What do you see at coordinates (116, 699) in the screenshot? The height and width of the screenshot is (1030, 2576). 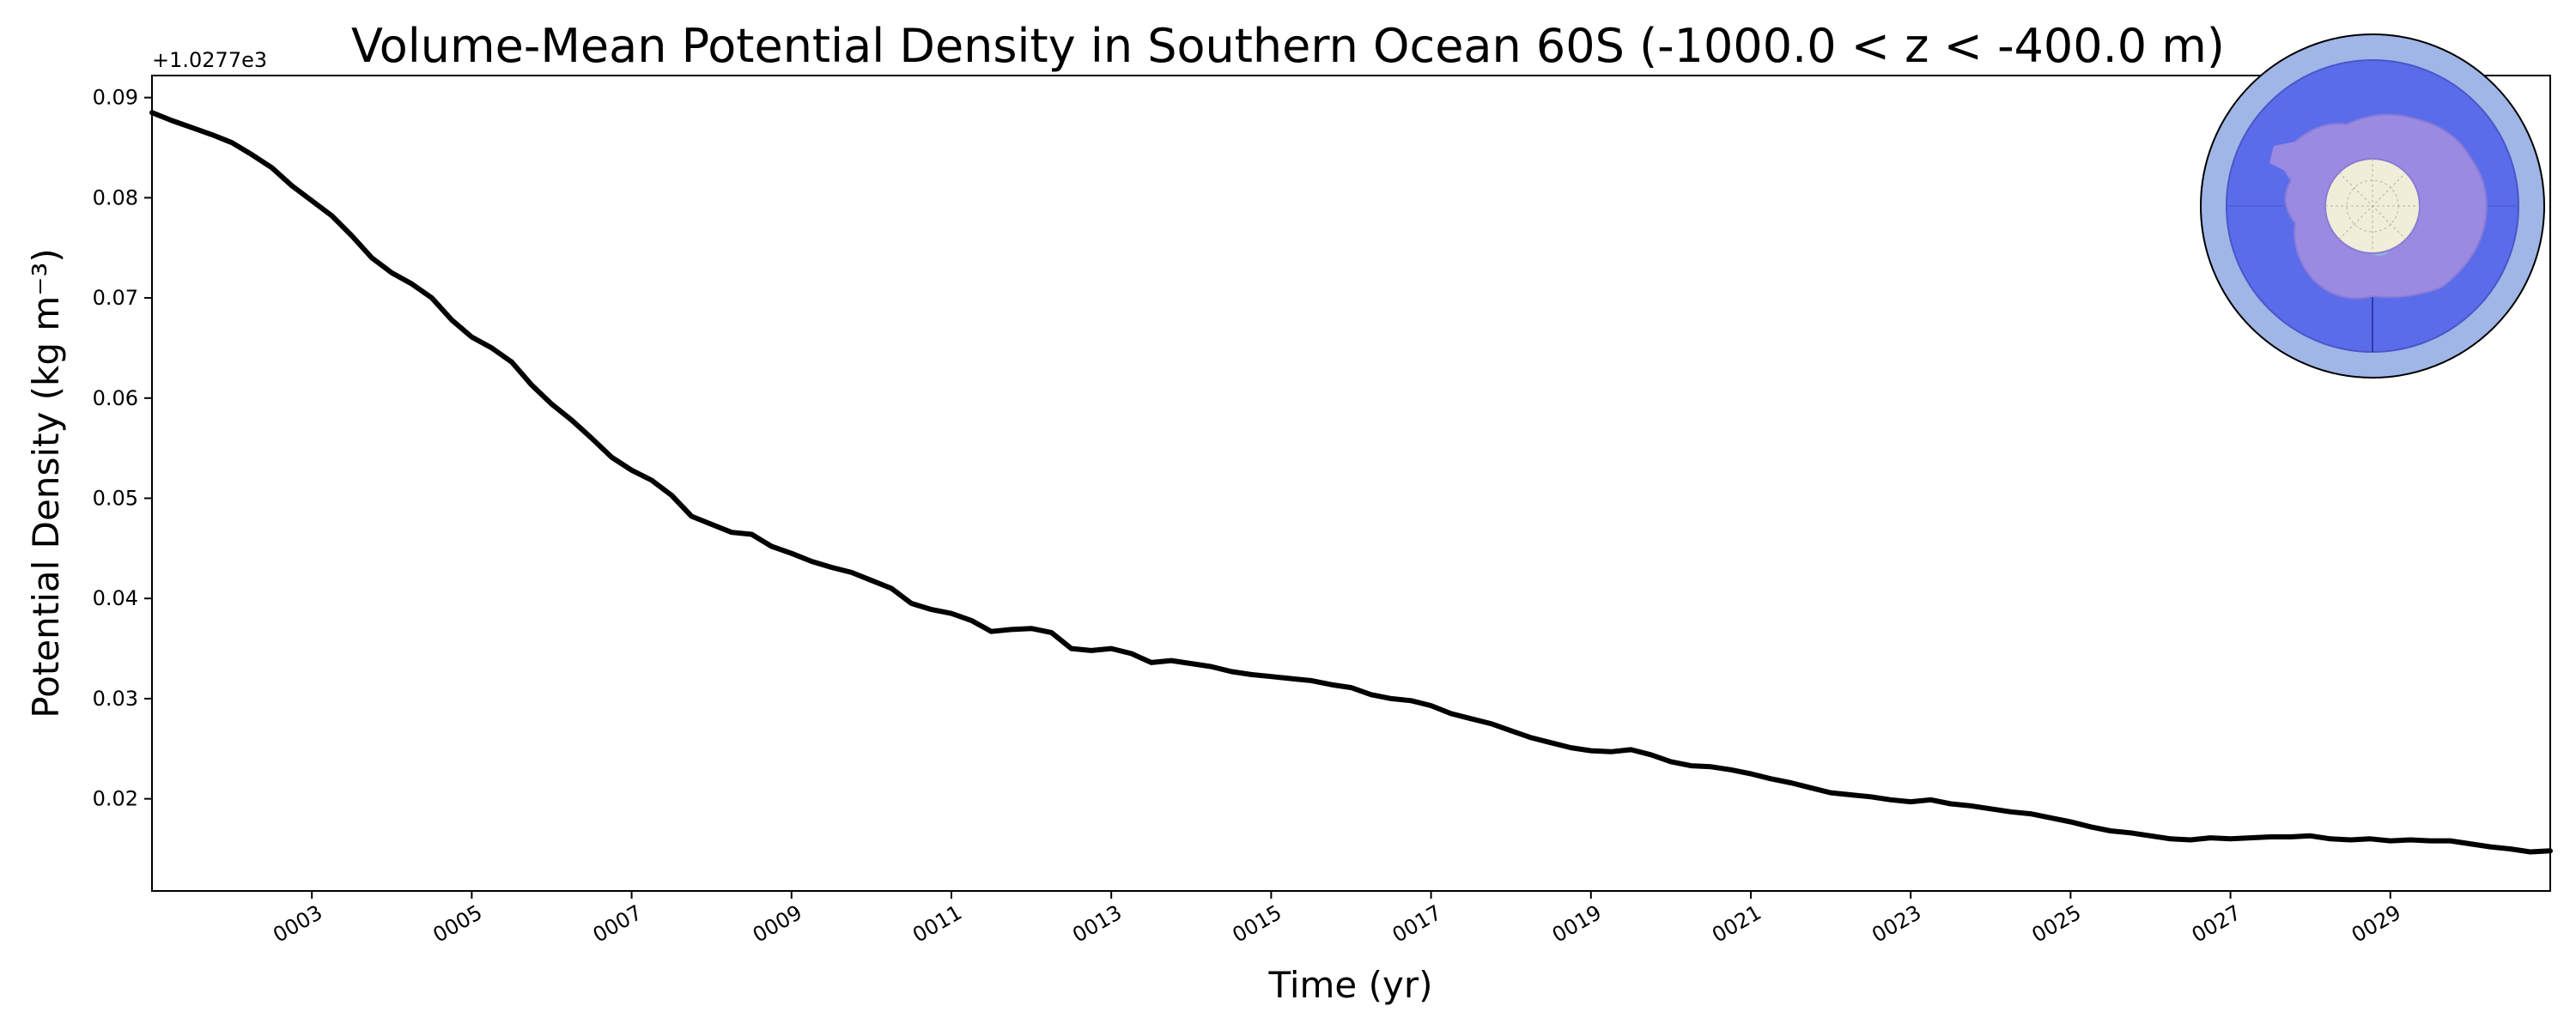 I see `y-tick-label: 0.03` at bounding box center [116, 699].